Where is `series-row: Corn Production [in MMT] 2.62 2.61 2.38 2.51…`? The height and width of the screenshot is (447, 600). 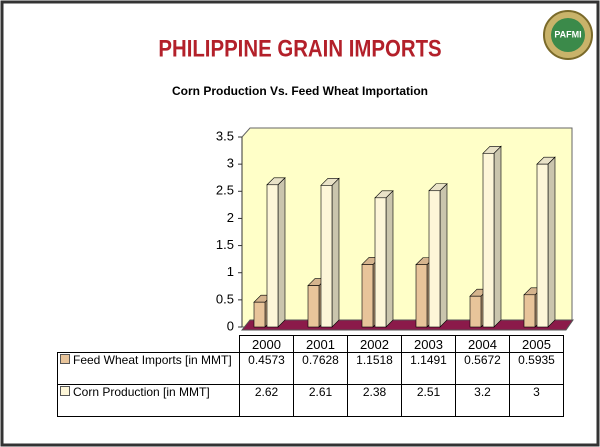
series-row: Corn Production [in MMT] 2.62 2.61 2.38 2.51… is located at coordinates (310, 400).